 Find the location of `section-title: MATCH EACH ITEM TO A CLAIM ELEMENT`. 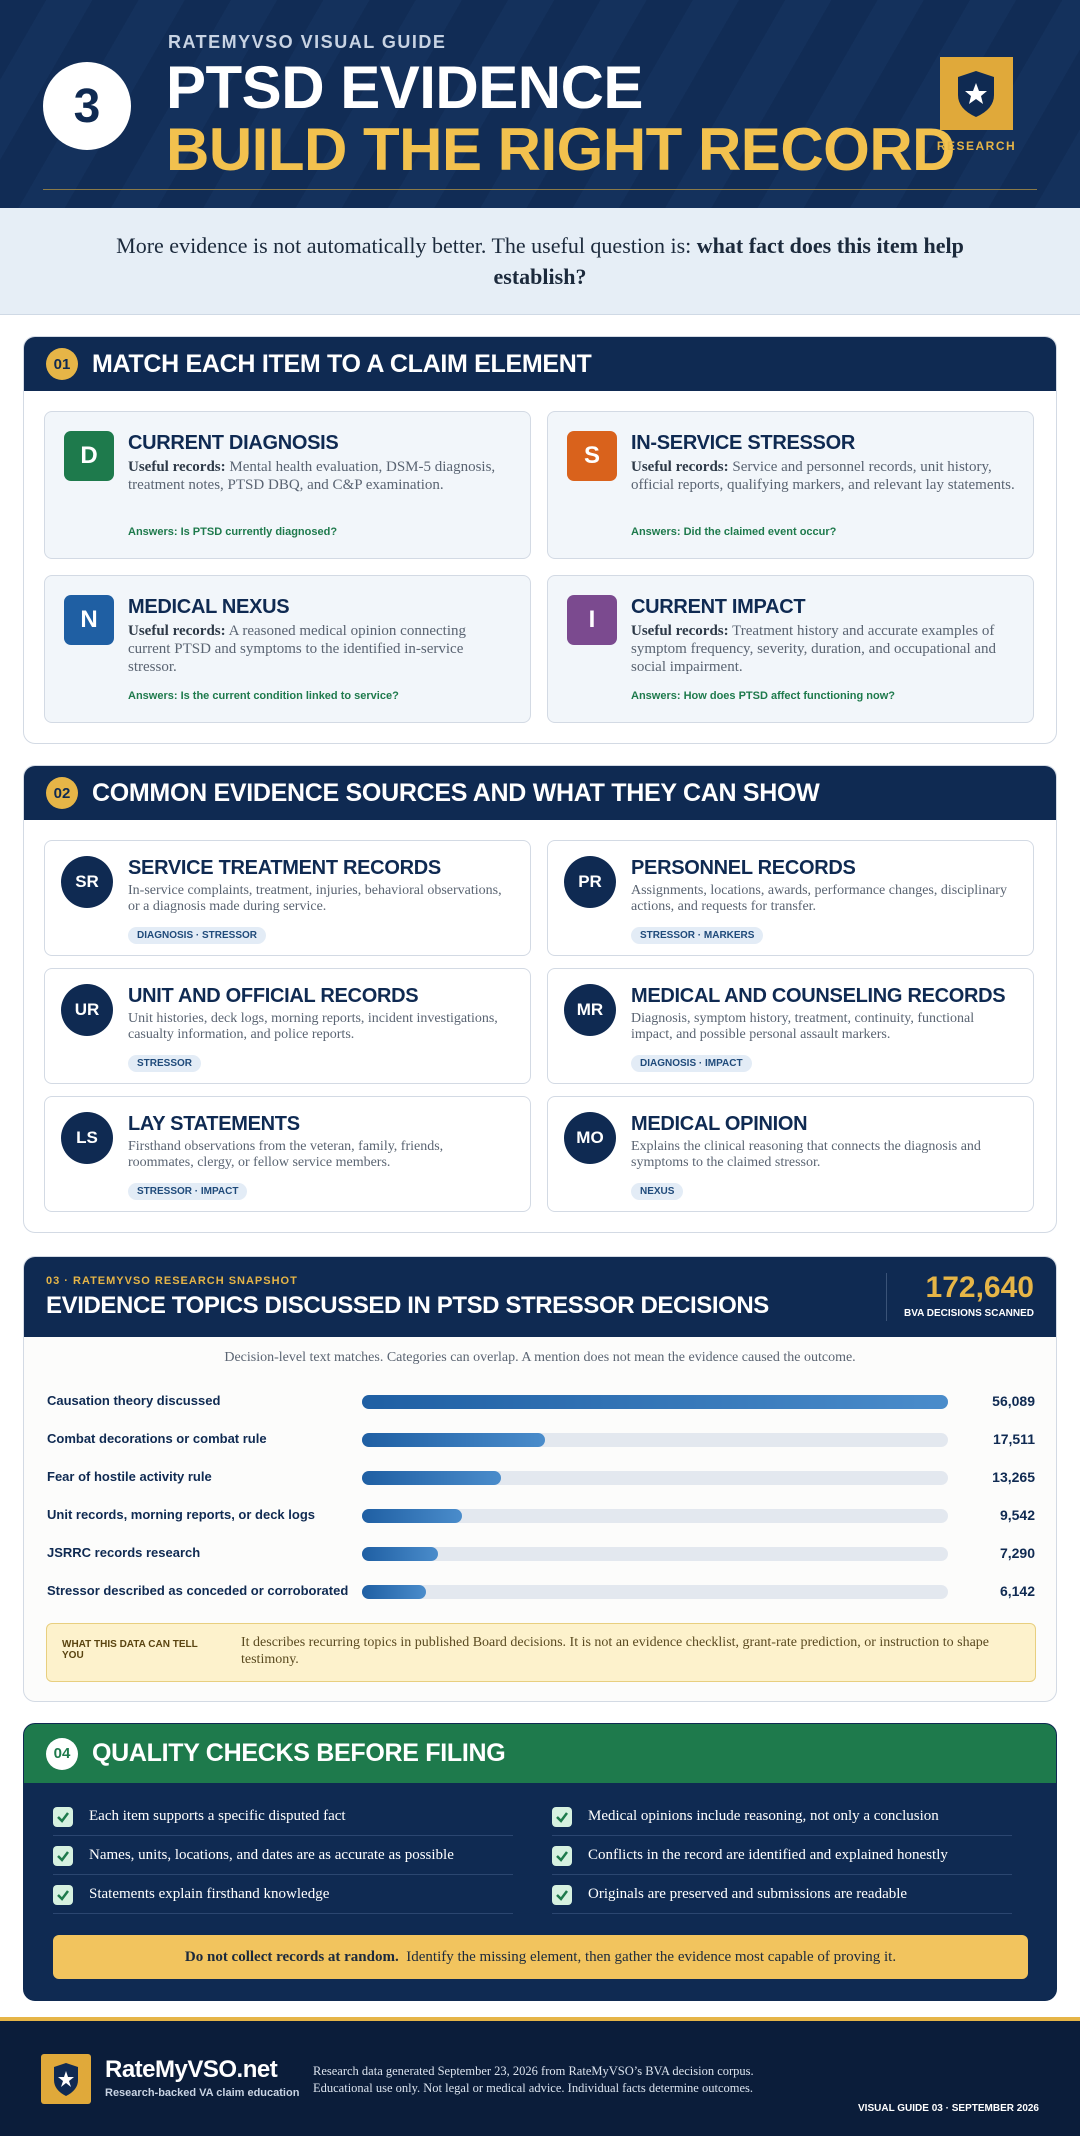

section-title: MATCH EACH ITEM TO A CLAIM ELEMENT is located at coordinates (342, 363).